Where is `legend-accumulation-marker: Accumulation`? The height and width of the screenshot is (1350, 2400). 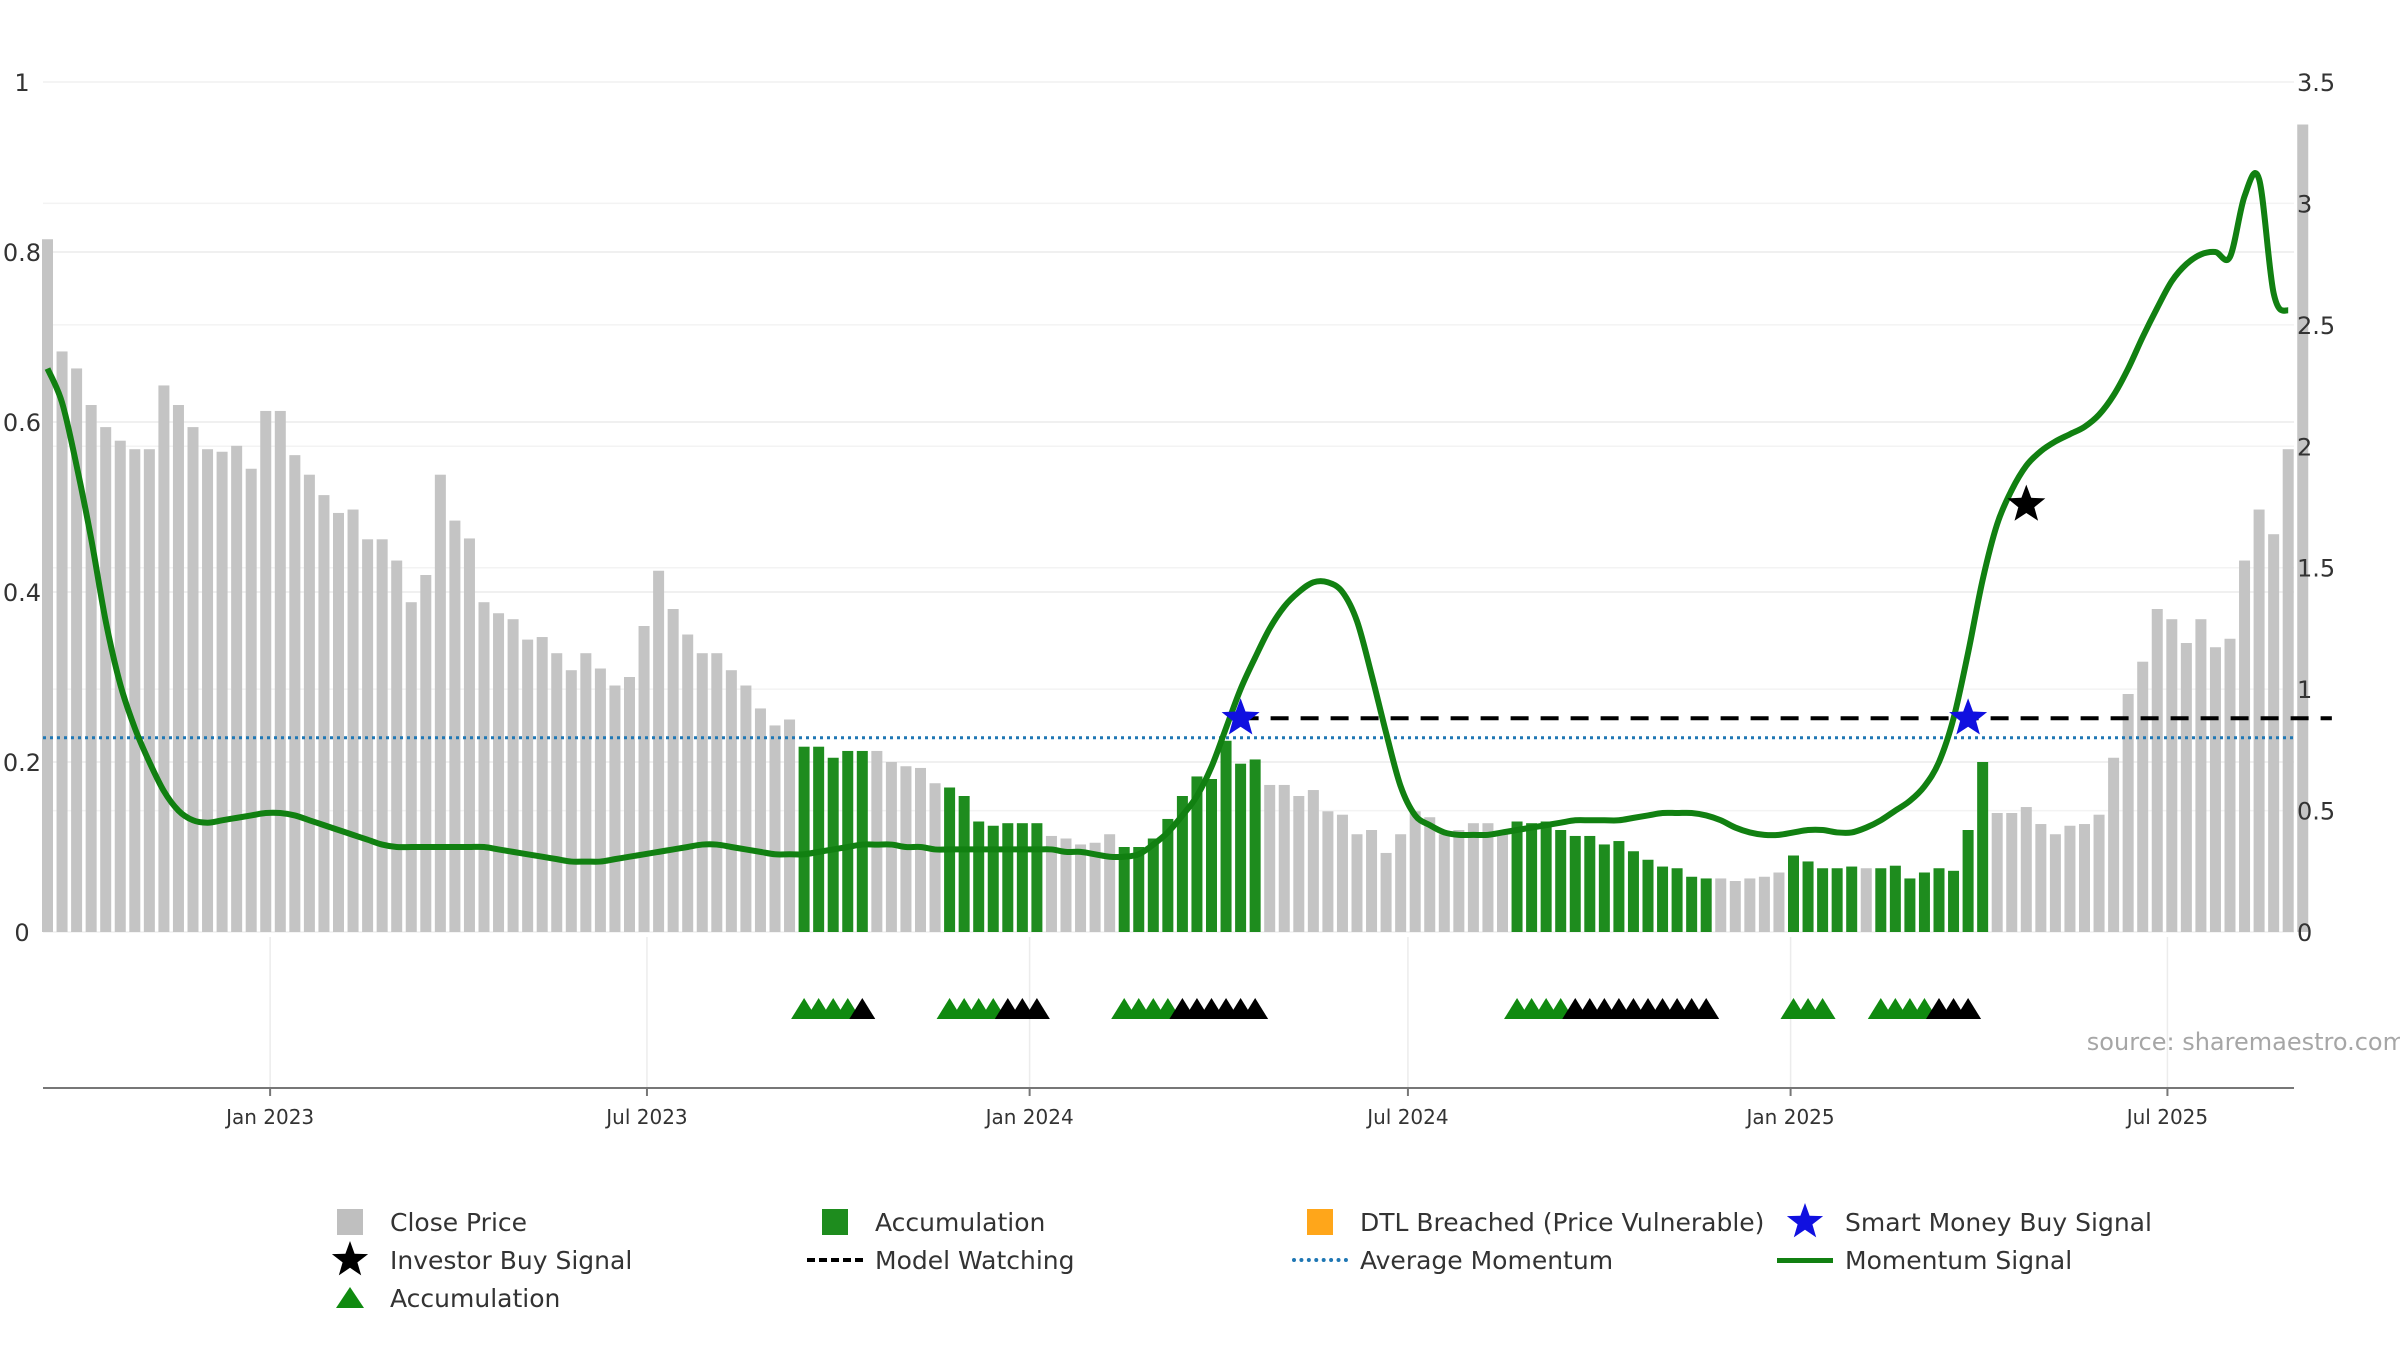 legend-accumulation-marker: Accumulation is located at coordinates (440, 1298).